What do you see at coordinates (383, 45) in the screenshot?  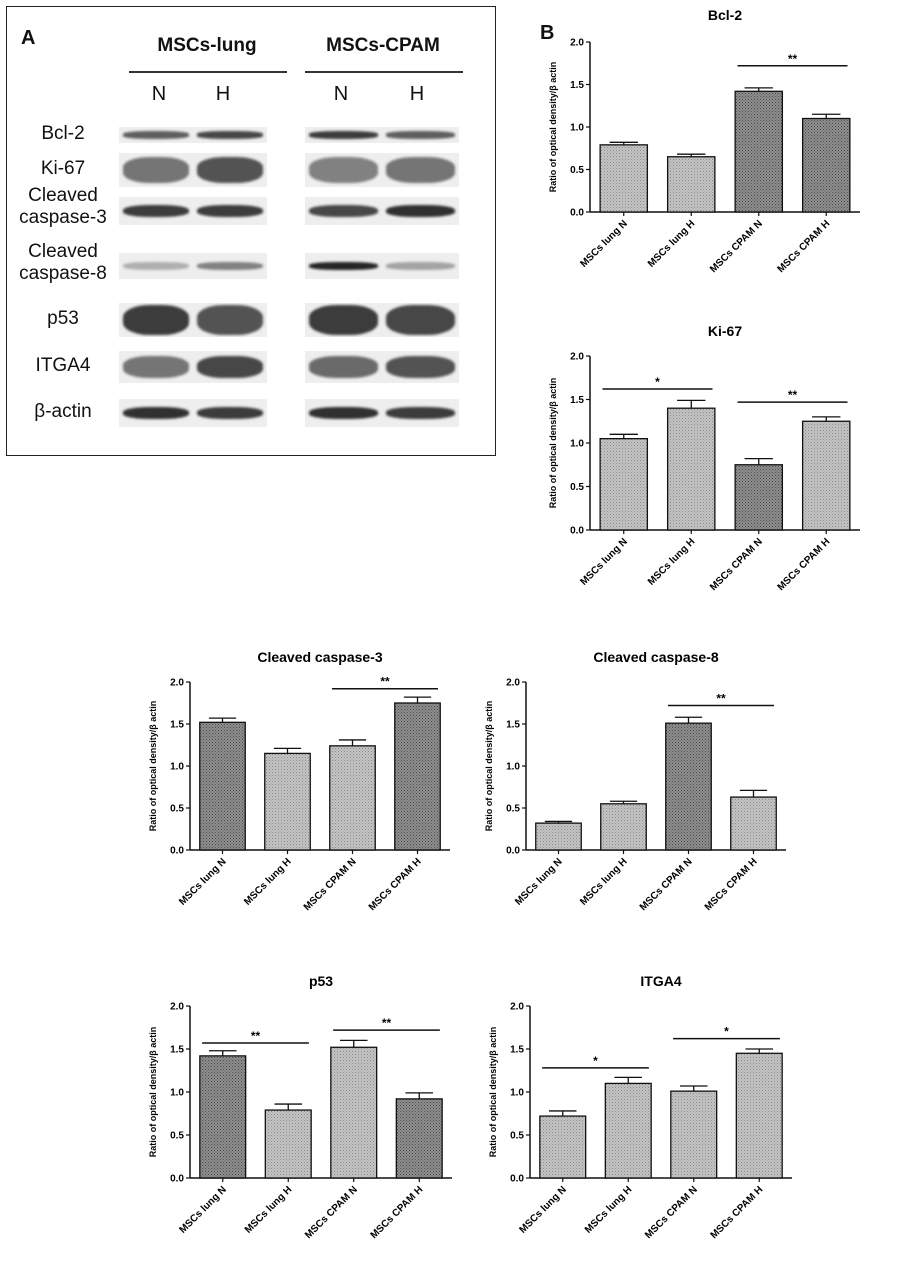 I see `group-label-cpam: MSCs-CPAM` at bounding box center [383, 45].